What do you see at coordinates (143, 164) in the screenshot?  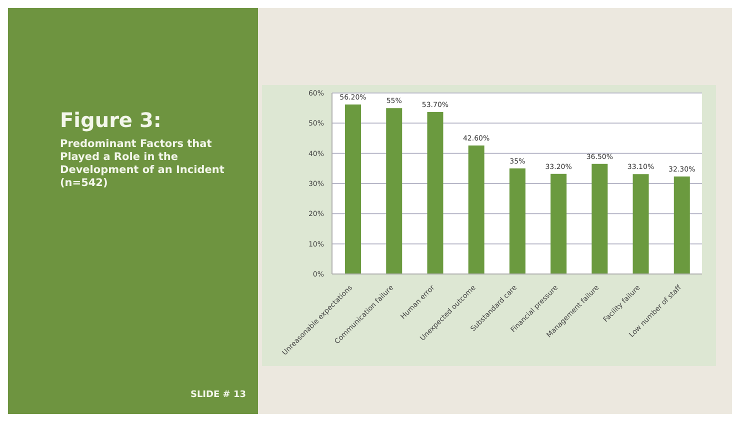 I see `text: Predominant Factors that Played a Role in the Development of an Incident (n=542)` at bounding box center [143, 164].